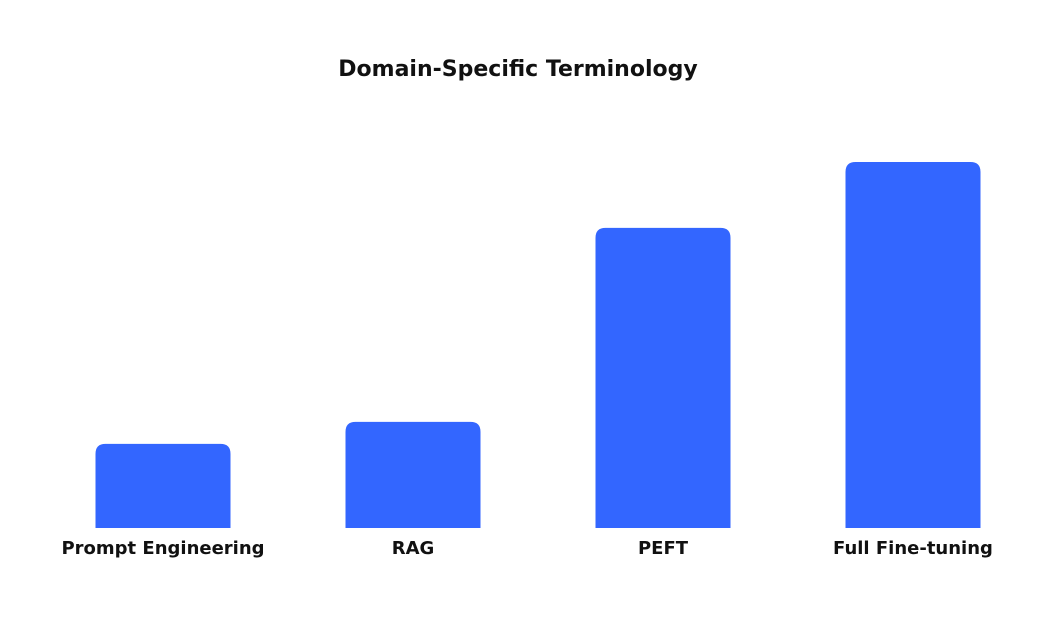  Describe the element at coordinates (162, 548) in the screenshot. I see `x-tick-label: Prompt Engineering` at that location.